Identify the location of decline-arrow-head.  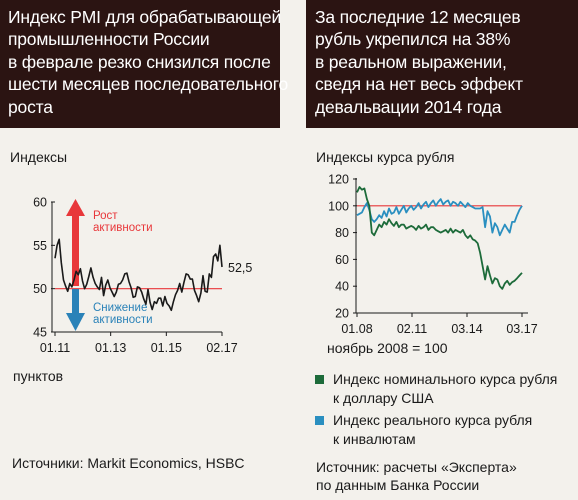
(75, 322).